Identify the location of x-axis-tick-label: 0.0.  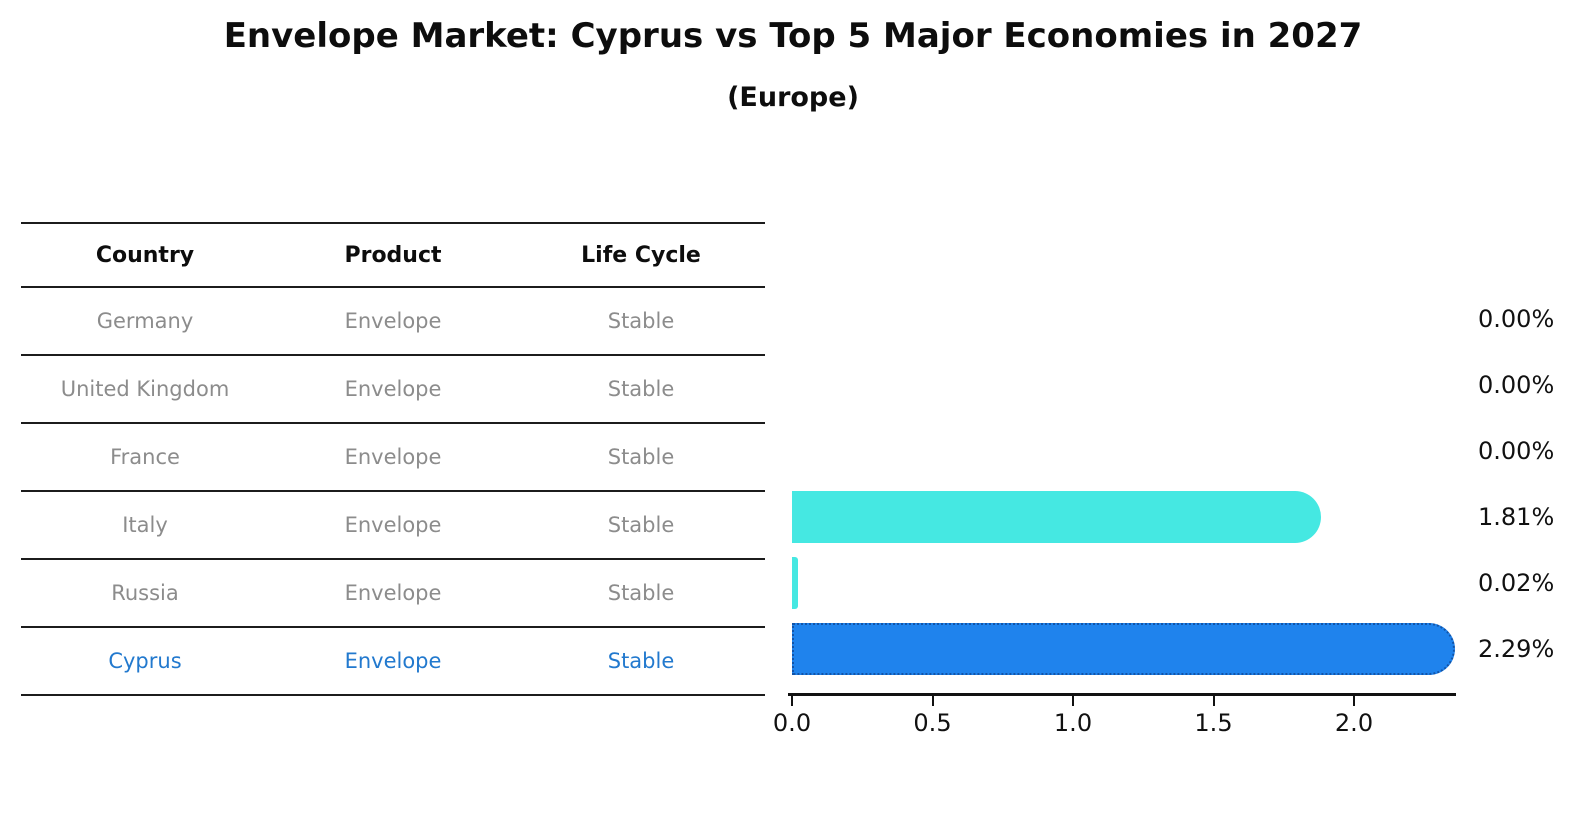
(792, 723).